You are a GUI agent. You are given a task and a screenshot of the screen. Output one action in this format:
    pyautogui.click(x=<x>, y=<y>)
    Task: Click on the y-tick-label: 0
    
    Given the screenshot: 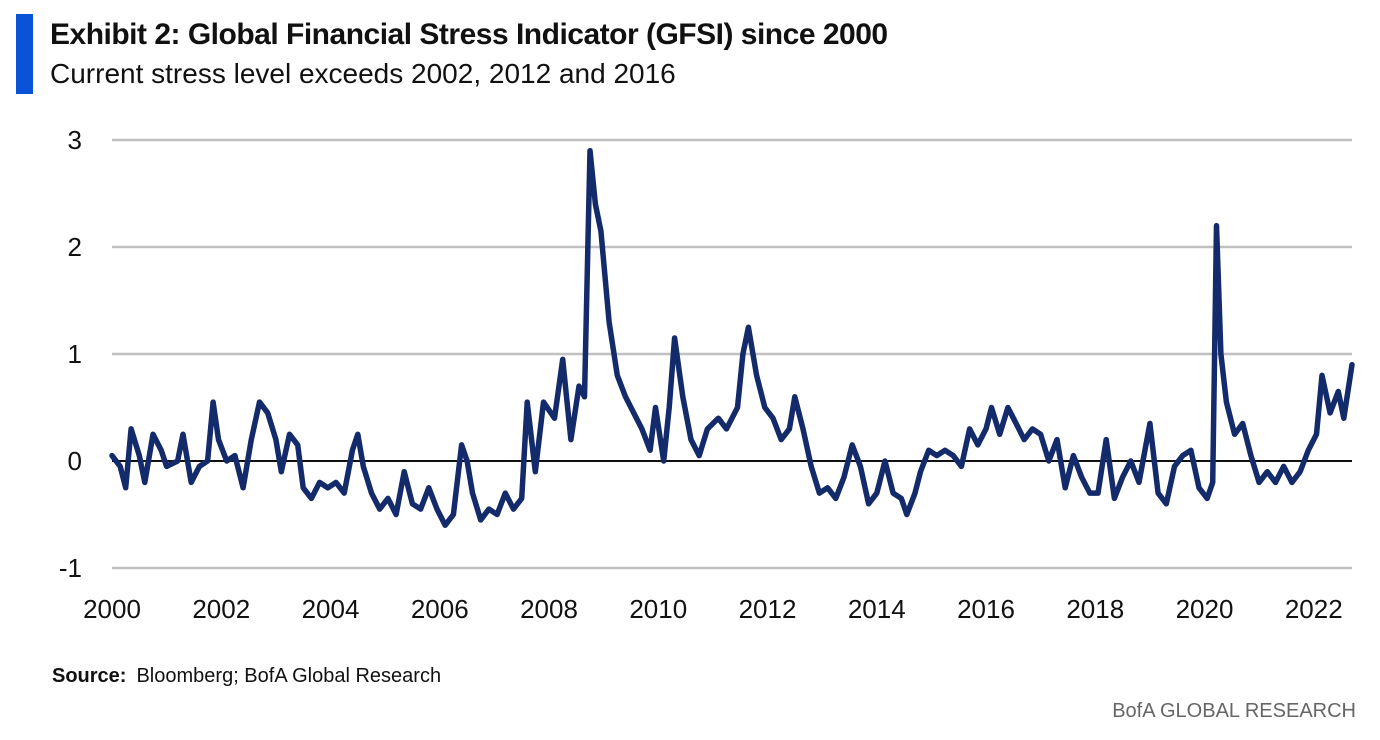 What is the action you would take?
    pyautogui.click(x=75, y=461)
    